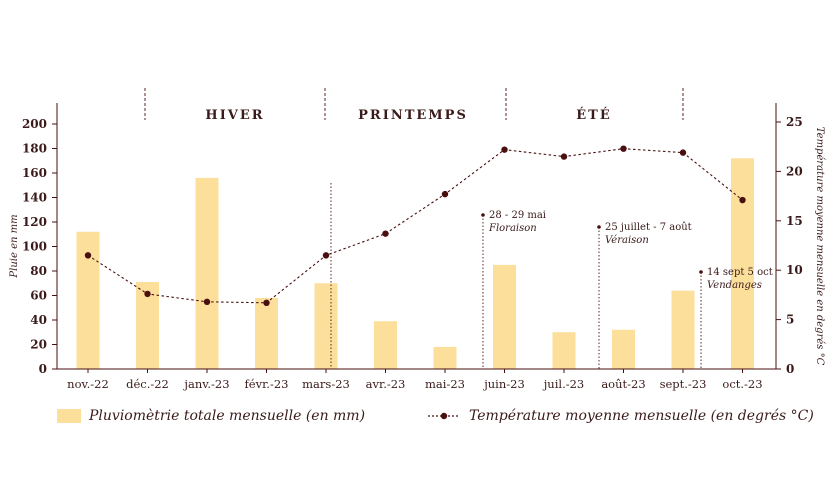 The height and width of the screenshot is (479, 828). I want to click on legend-rain: Pluviomètrie totale mensuelle (en mm), so click(211, 416).